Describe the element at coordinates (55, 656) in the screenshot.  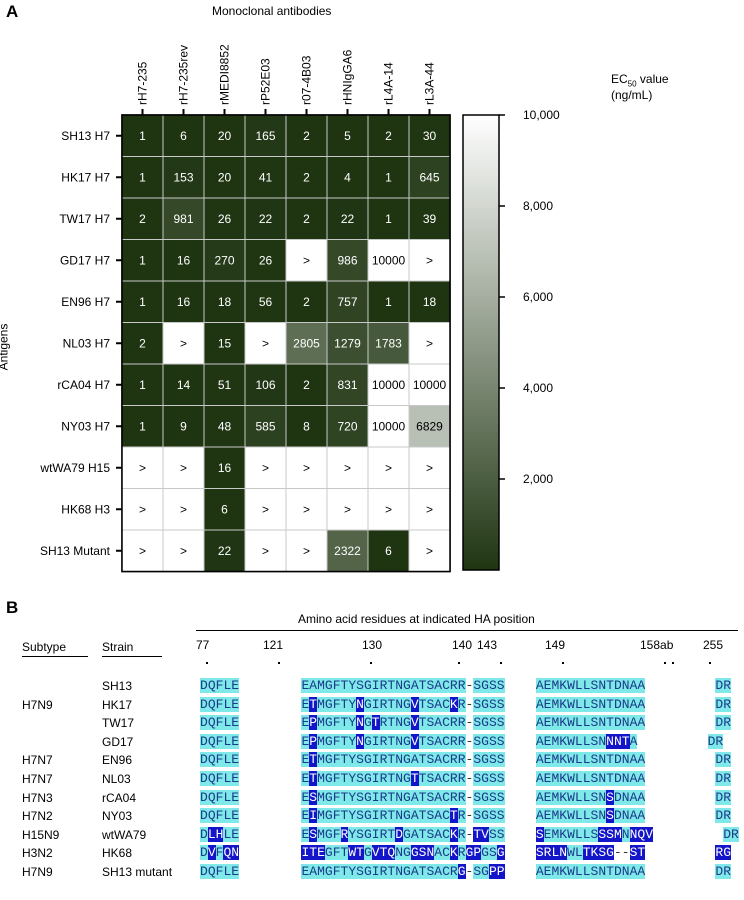
I see `subtype-rule` at that location.